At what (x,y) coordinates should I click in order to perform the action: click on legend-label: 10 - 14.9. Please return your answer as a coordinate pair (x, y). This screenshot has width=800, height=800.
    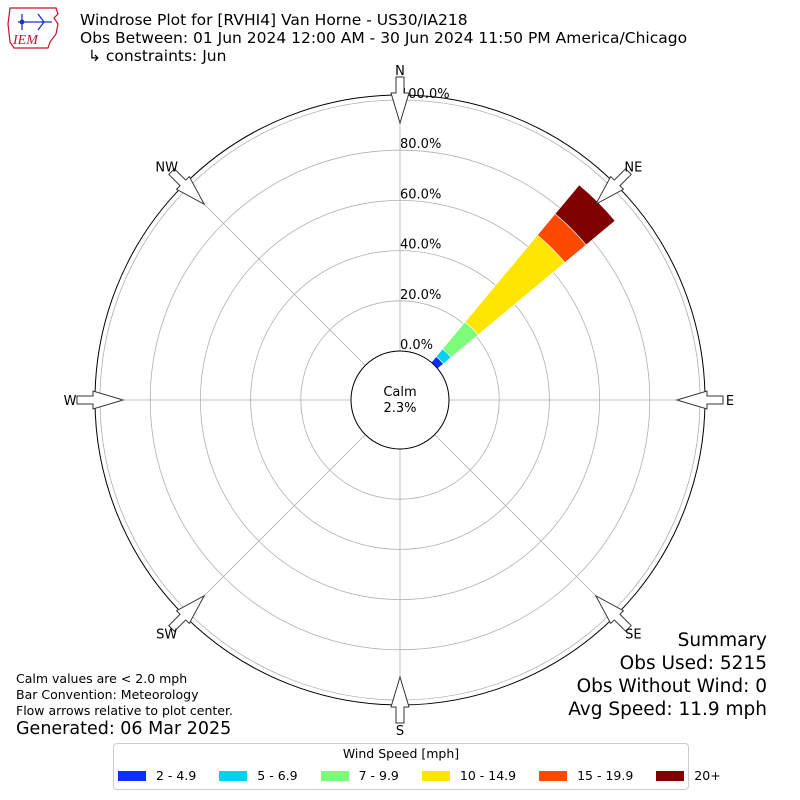
    Looking at the image, I should click on (488, 775).